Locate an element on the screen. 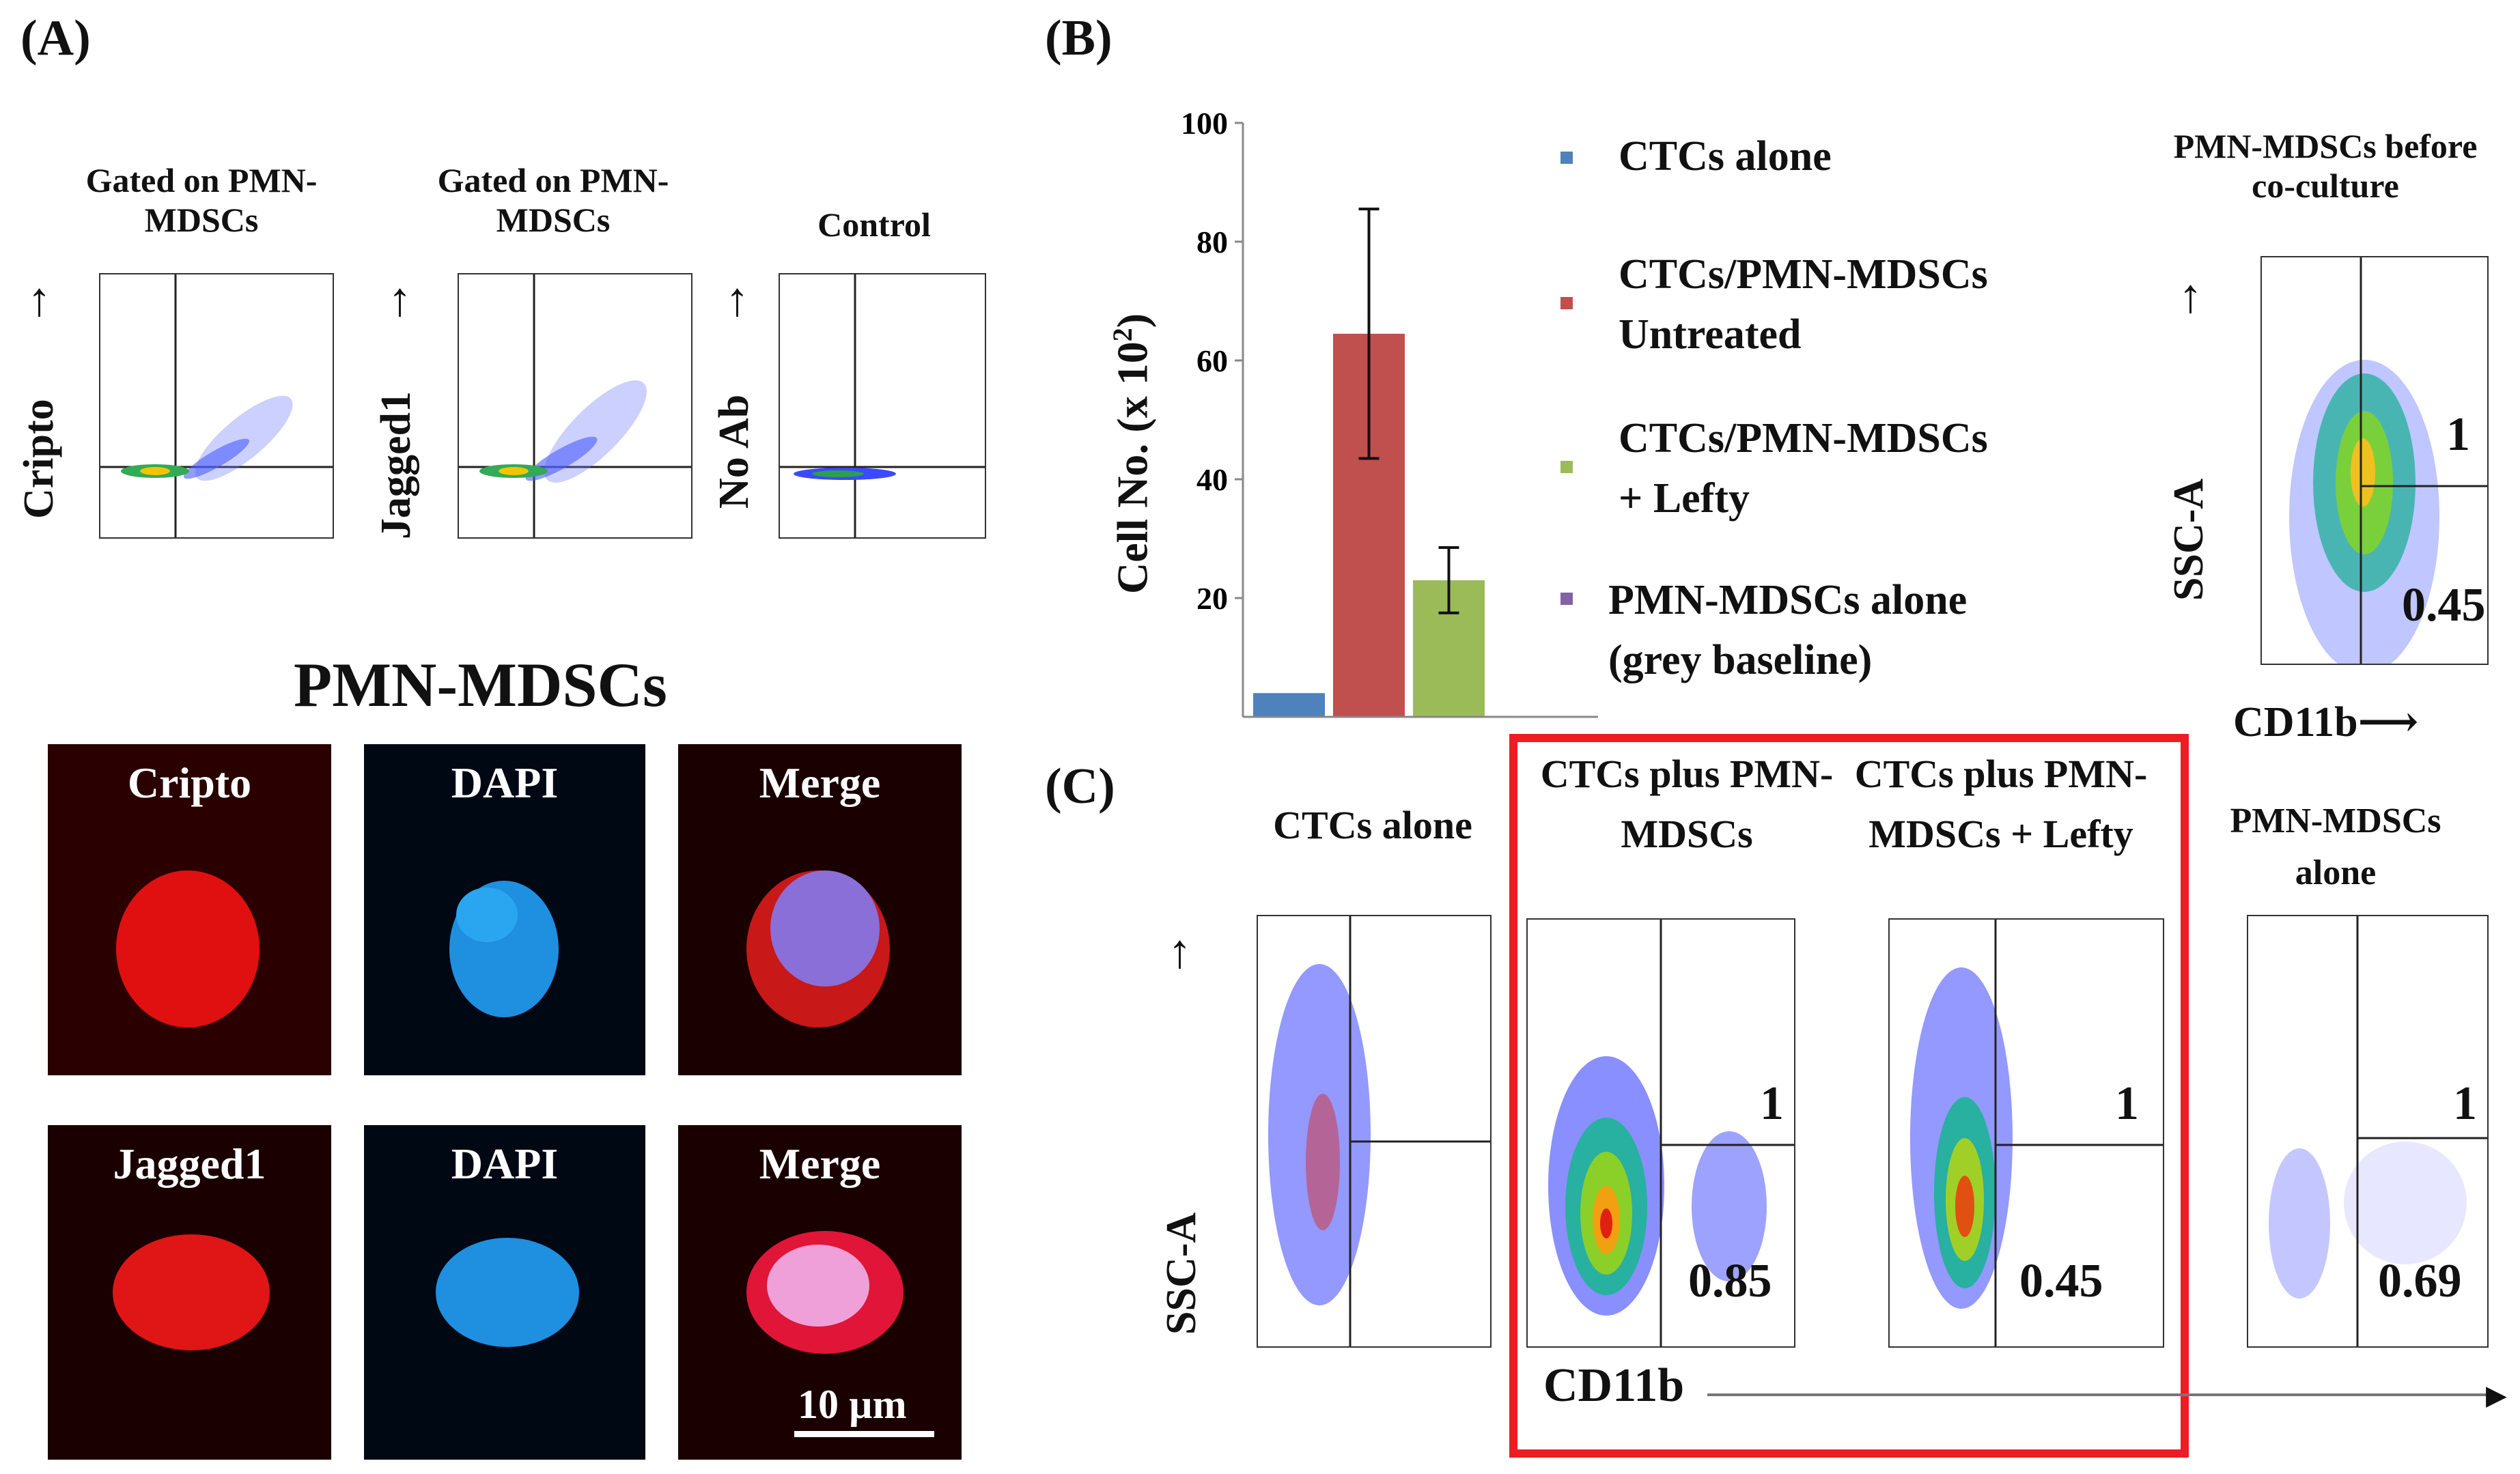 Image resolution: width=2520 pixels, height=1474 pixels. highlight-box is located at coordinates (1849, 1096).